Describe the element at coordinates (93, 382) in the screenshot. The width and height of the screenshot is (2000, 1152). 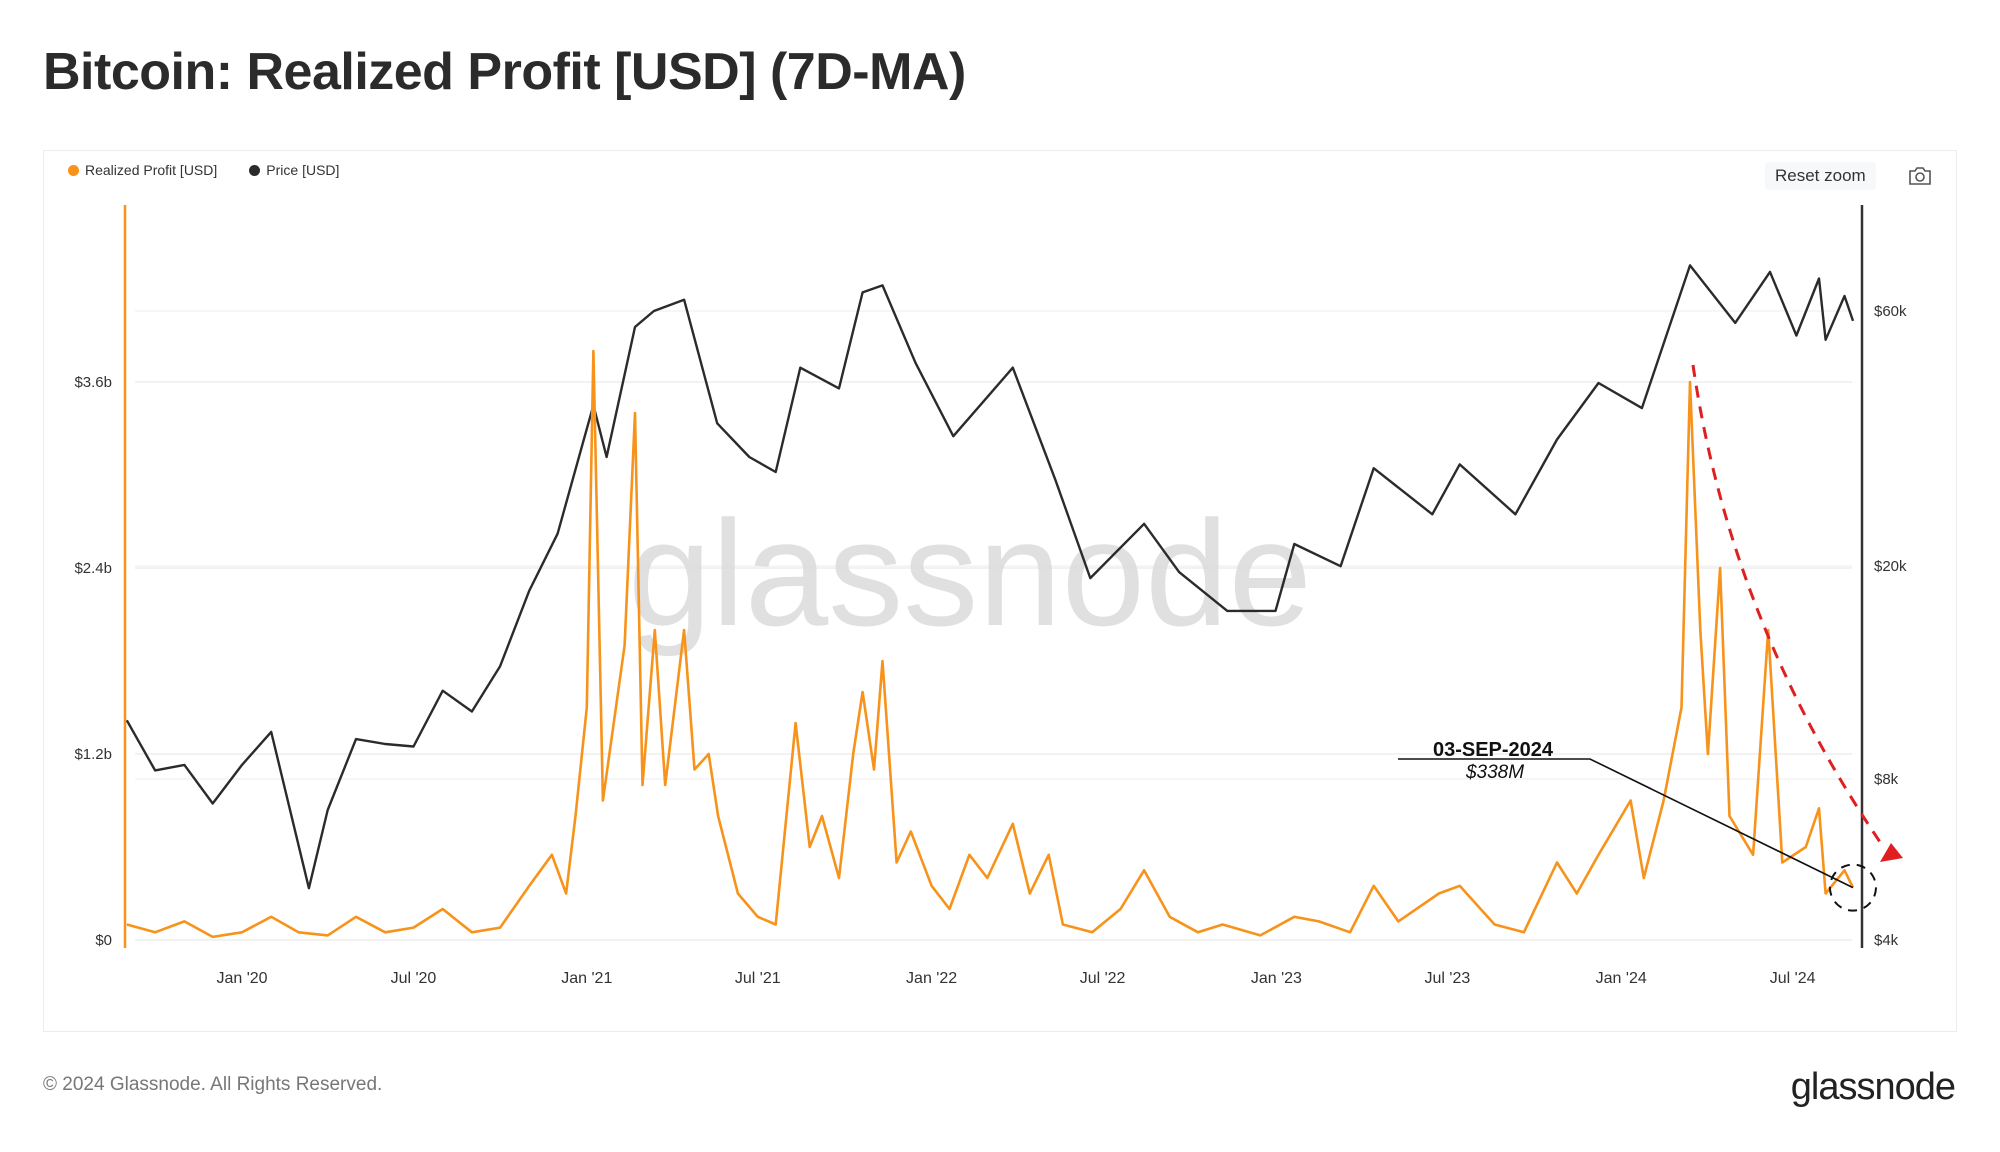
I see `y-left-tick-label: $3.6b` at that location.